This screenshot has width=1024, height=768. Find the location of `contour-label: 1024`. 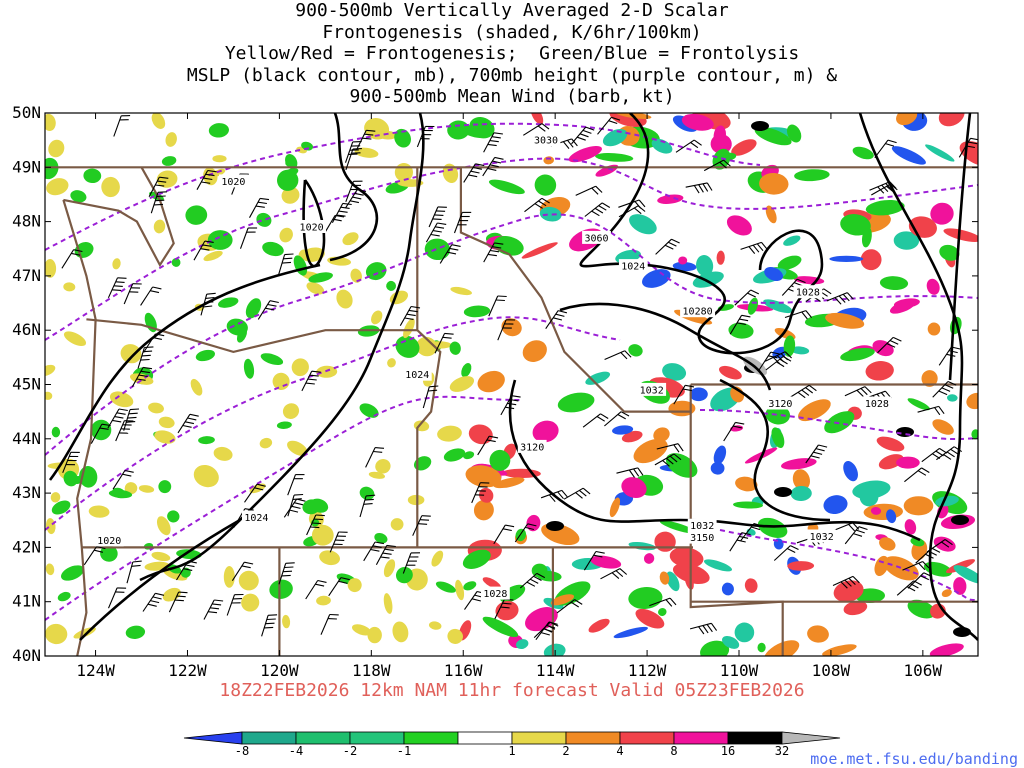

contour-label: 1024 is located at coordinates (256, 518).